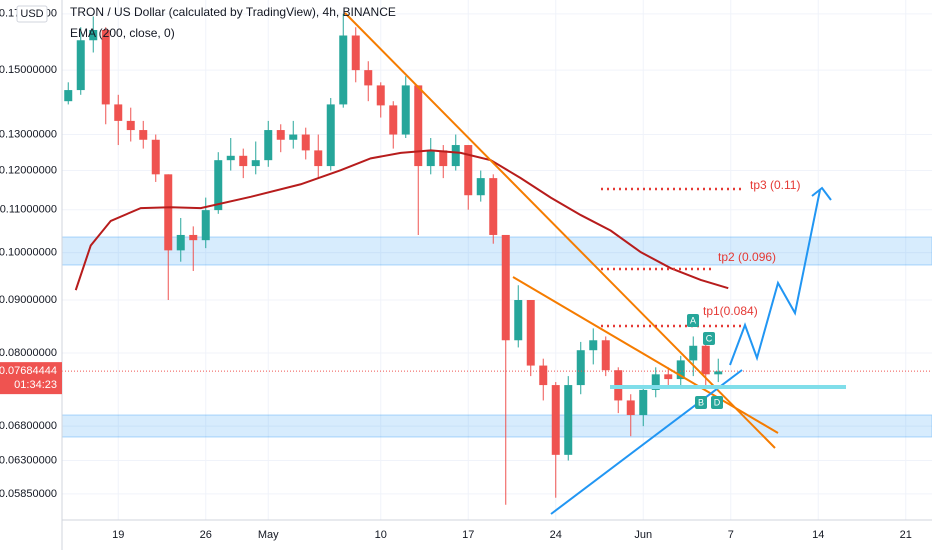 The width and height of the screenshot is (932, 550). Describe the element at coordinates (643, 535) in the screenshot. I see `x-tick-label: Jun` at that location.